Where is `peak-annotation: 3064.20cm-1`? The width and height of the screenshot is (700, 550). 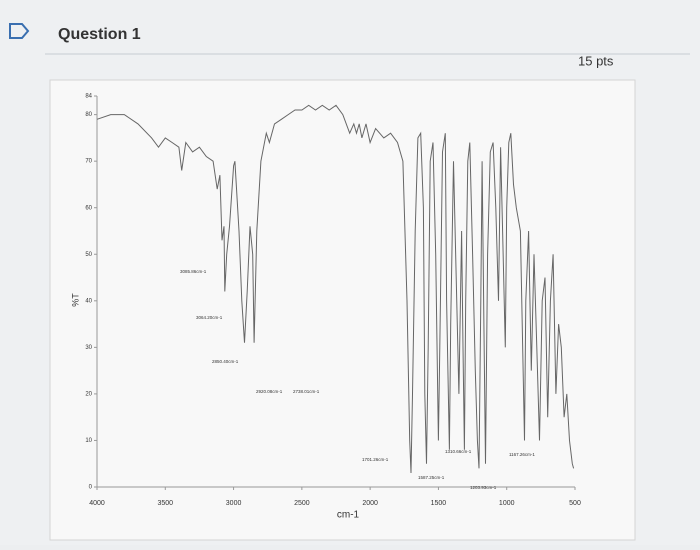
peak-annotation: 3064.20cm-1 is located at coordinates (209, 317).